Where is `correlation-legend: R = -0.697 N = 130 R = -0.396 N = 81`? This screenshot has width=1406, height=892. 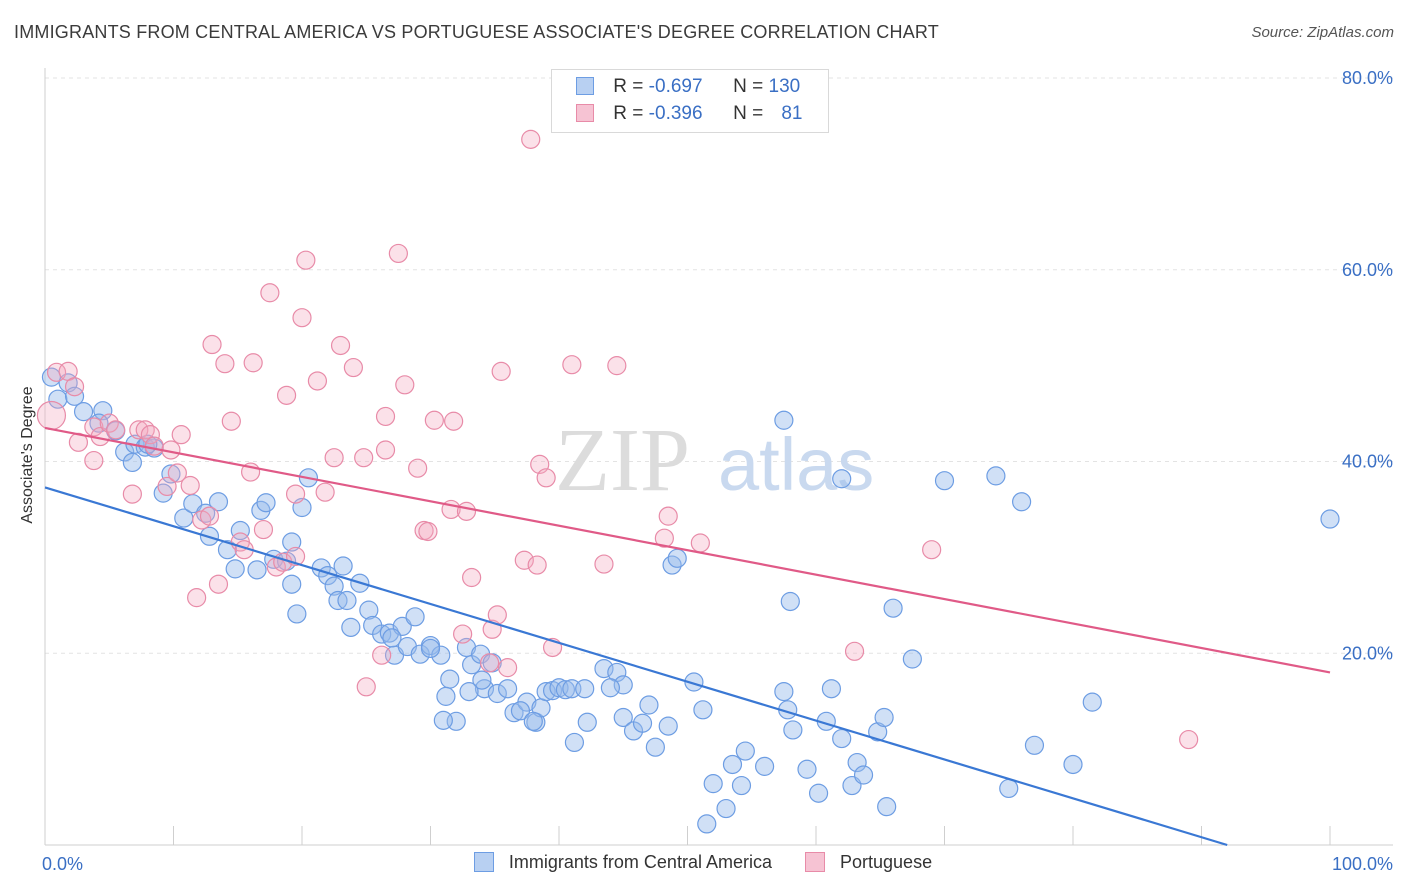
correlation-legend: R = -0.697 N = 130 R = -0.396 N = 81 is located at coordinates (690, 101).